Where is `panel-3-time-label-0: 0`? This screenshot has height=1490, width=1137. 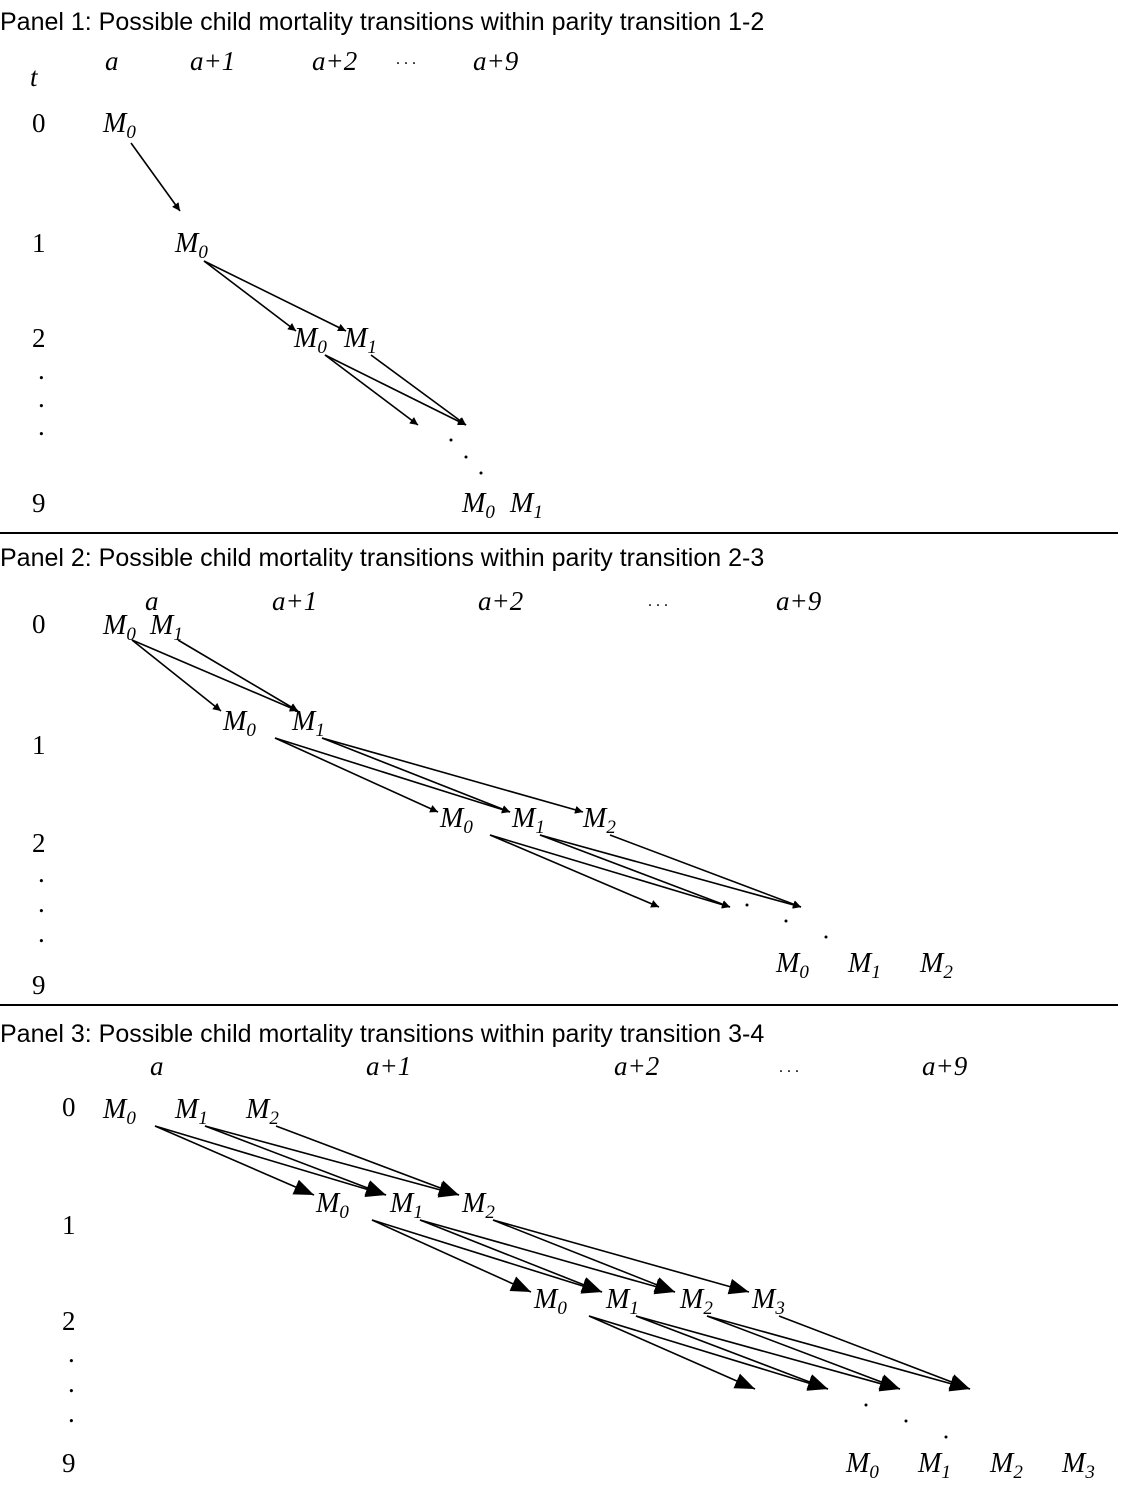 panel-3-time-label-0: 0 is located at coordinates (69, 1107).